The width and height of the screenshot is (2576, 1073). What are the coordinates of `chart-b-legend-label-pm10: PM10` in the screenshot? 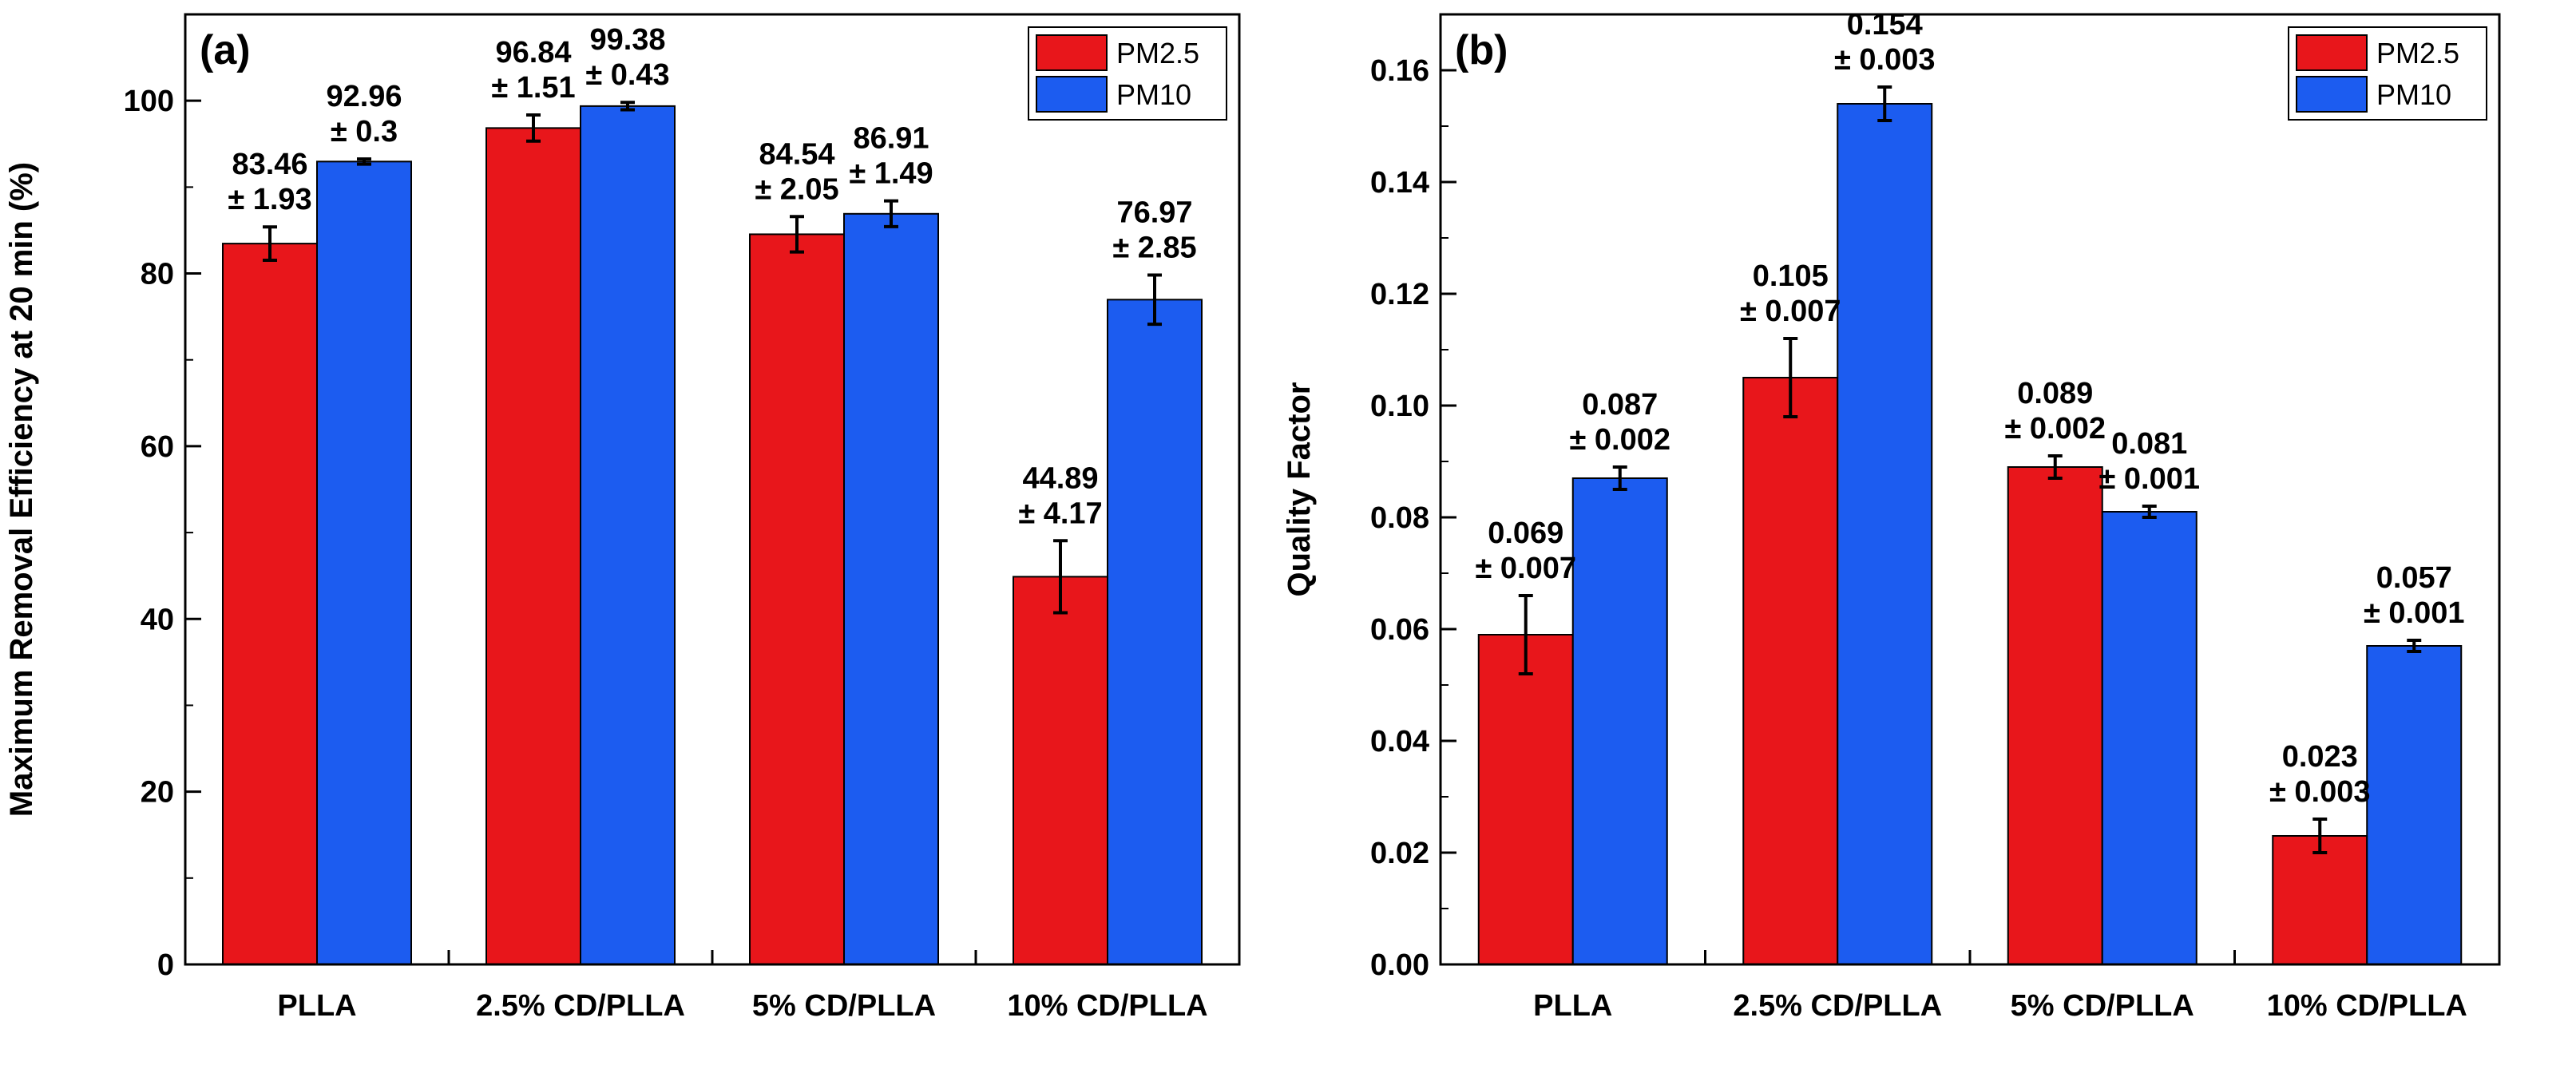 It's located at (2413, 94).